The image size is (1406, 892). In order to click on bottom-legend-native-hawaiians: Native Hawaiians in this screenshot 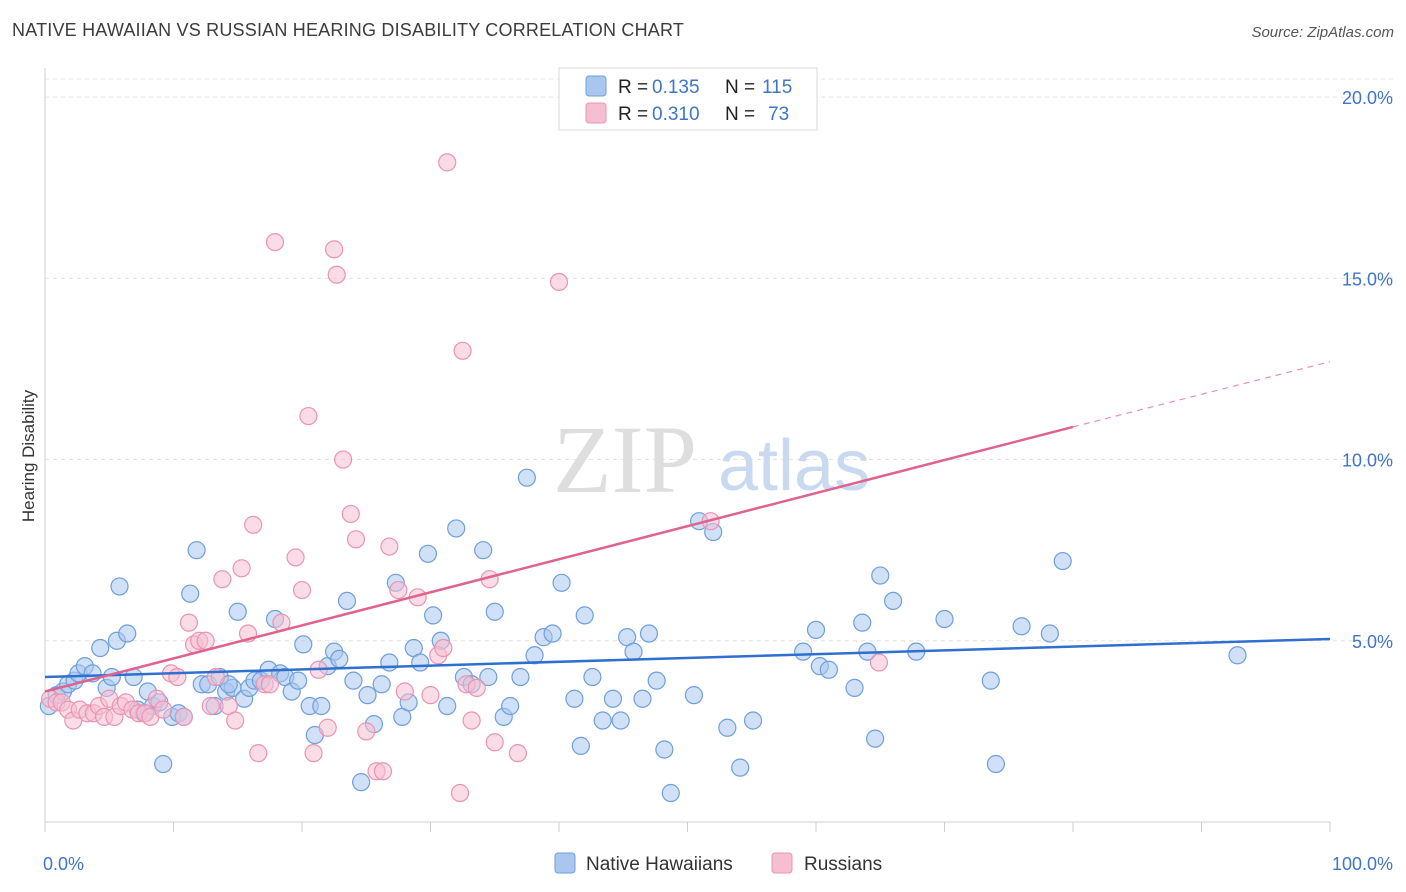, I will do `click(659, 864)`.